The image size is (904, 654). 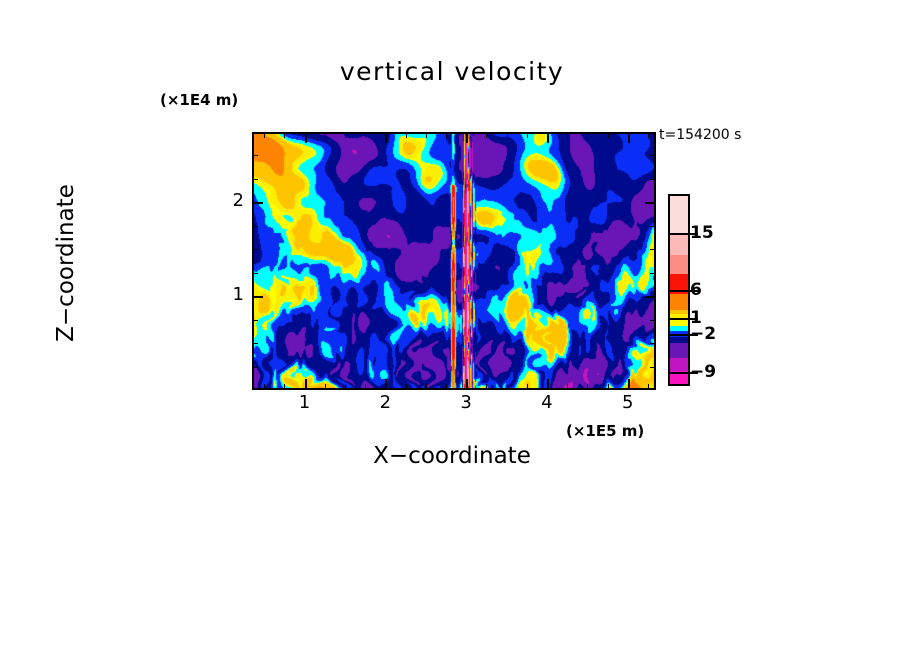 I want to click on colorbar-tick-label: −2, so click(x=703, y=334).